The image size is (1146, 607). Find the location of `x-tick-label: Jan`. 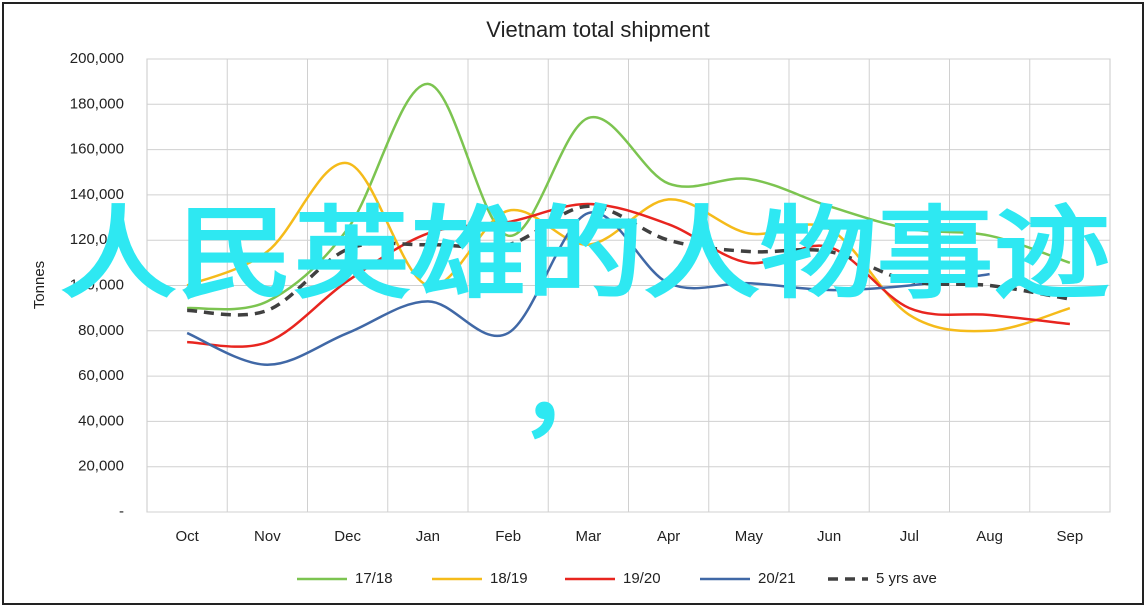

x-tick-label: Jan is located at coordinates (428, 536).